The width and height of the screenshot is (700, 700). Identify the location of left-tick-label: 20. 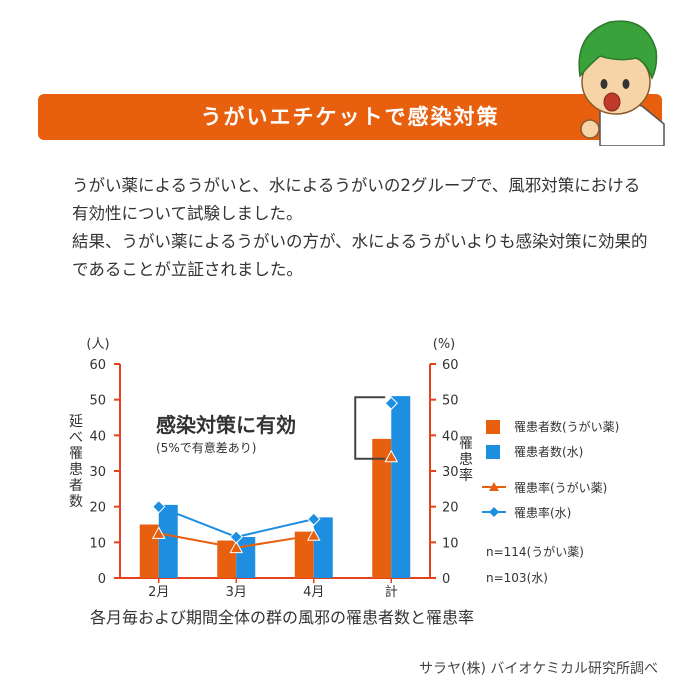
(97, 508).